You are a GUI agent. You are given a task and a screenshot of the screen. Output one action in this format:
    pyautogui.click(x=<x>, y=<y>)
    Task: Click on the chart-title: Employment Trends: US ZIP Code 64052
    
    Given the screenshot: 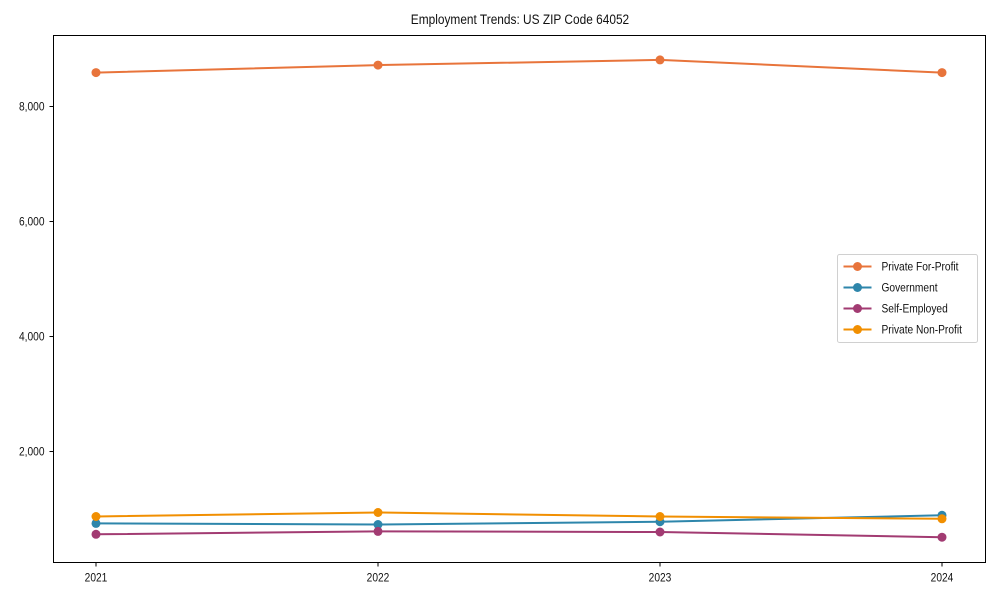 What is the action you would take?
    pyautogui.click(x=520, y=19)
    